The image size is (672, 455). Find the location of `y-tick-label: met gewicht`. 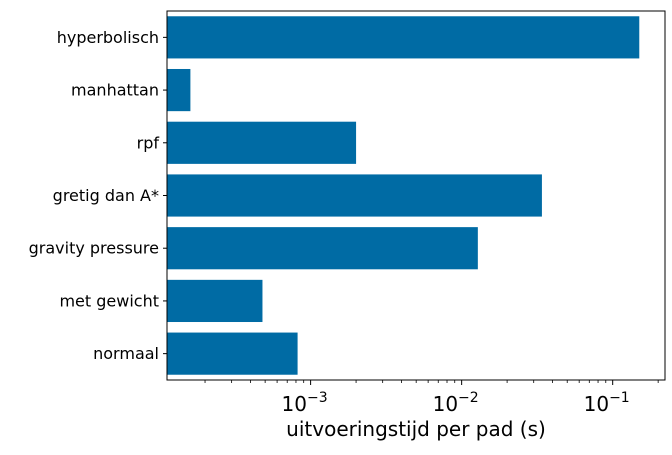

y-tick-label: met gewicht is located at coordinates (109, 300).